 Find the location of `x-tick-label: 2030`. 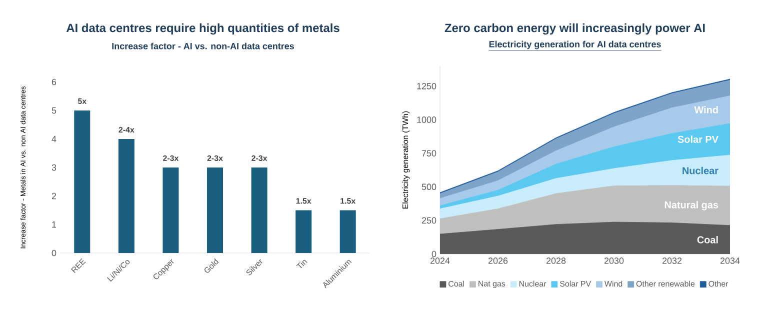

x-tick-label: 2030 is located at coordinates (614, 261).